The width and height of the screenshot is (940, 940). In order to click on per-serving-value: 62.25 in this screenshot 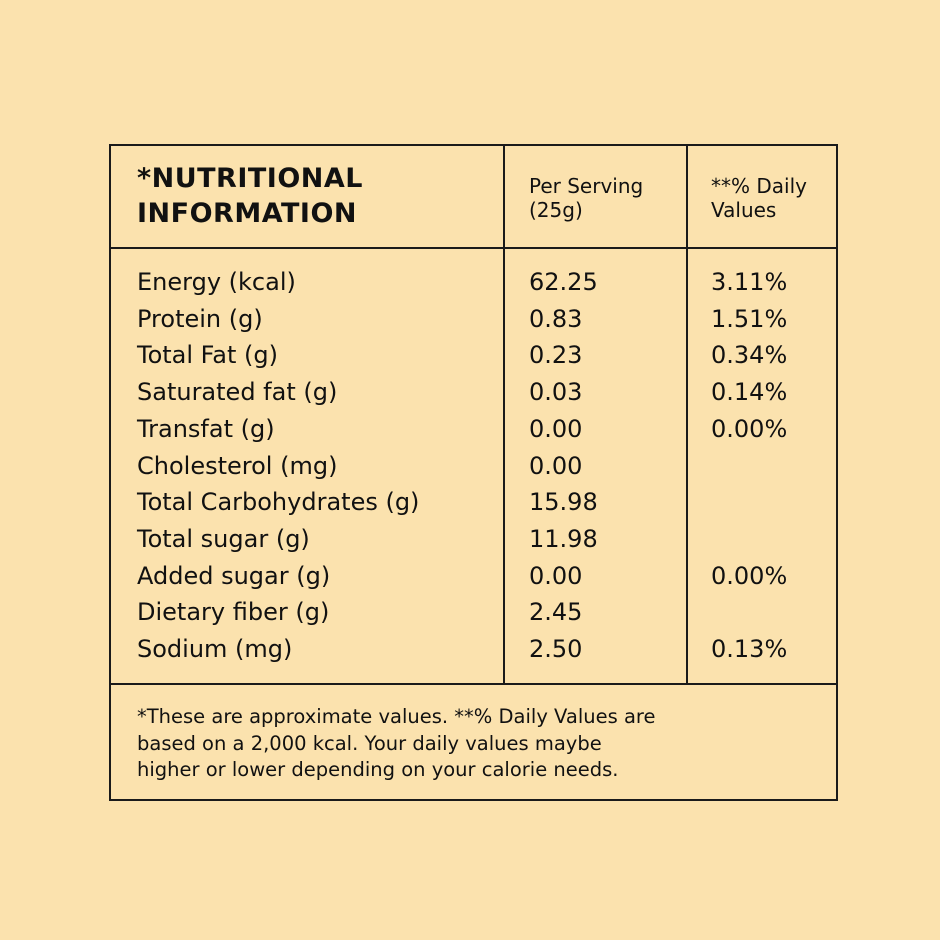, I will do `click(563, 282)`.